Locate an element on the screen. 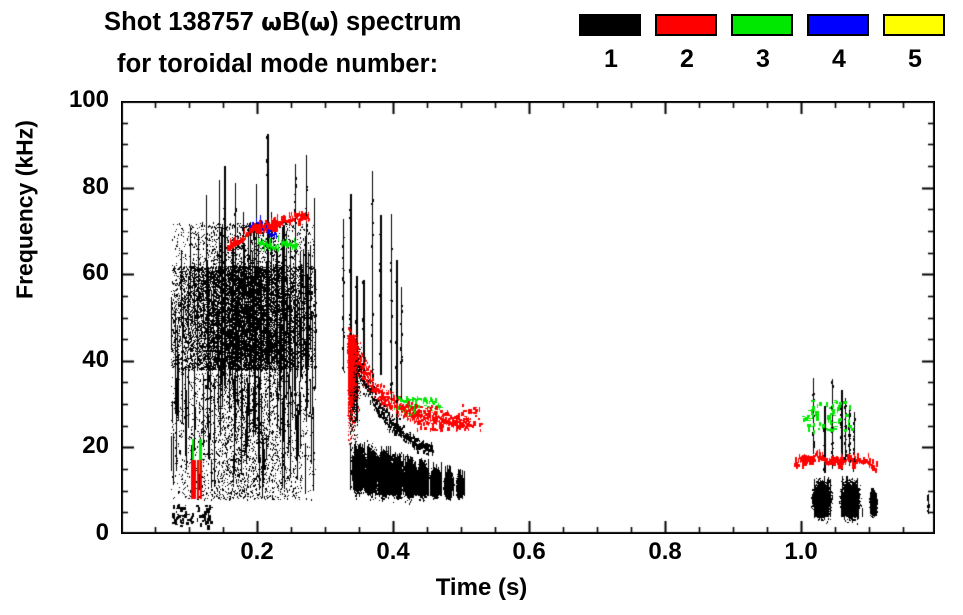 This screenshot has height=615, width=963. omega-symbol-1: ω is located at coordinates (272, 22).